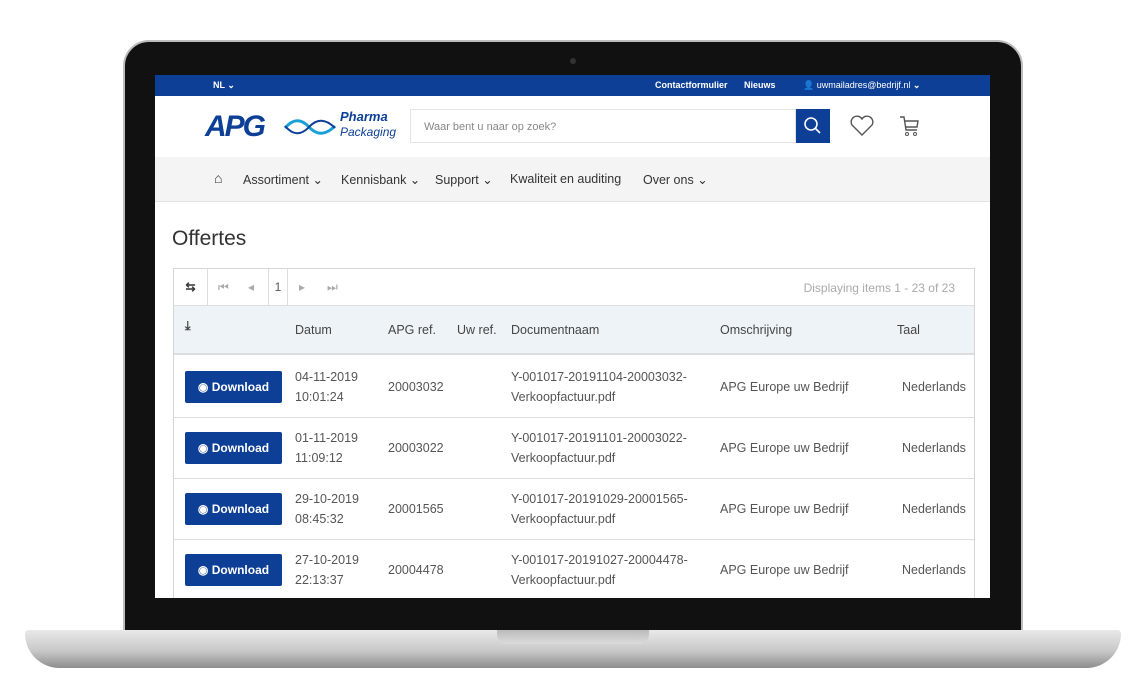  Describe the element at coordinates (555, 330) in the screenshot. I see `column-header: Documentnaam` at that location.